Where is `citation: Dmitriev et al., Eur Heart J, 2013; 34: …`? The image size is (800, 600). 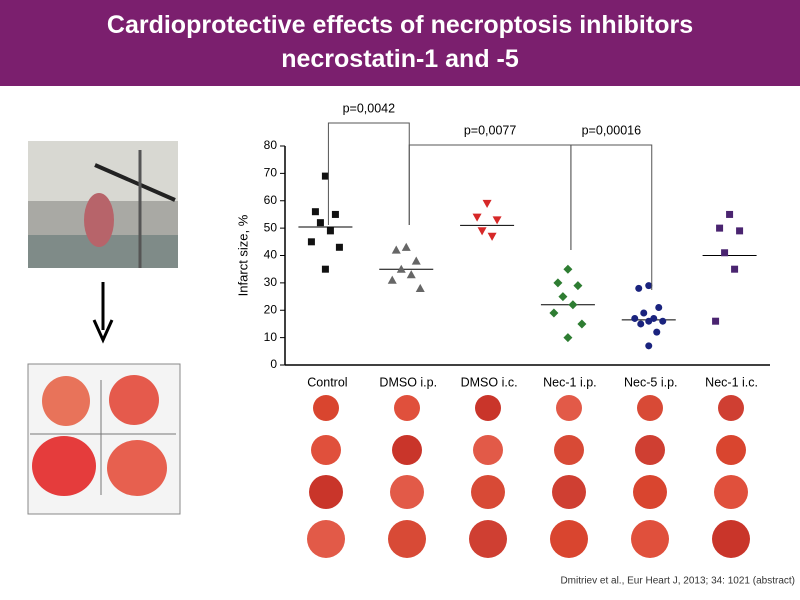
citation: Dmitriev et al., Eur Heart J, 2013; 34: … is located at coordinates (677, 581).